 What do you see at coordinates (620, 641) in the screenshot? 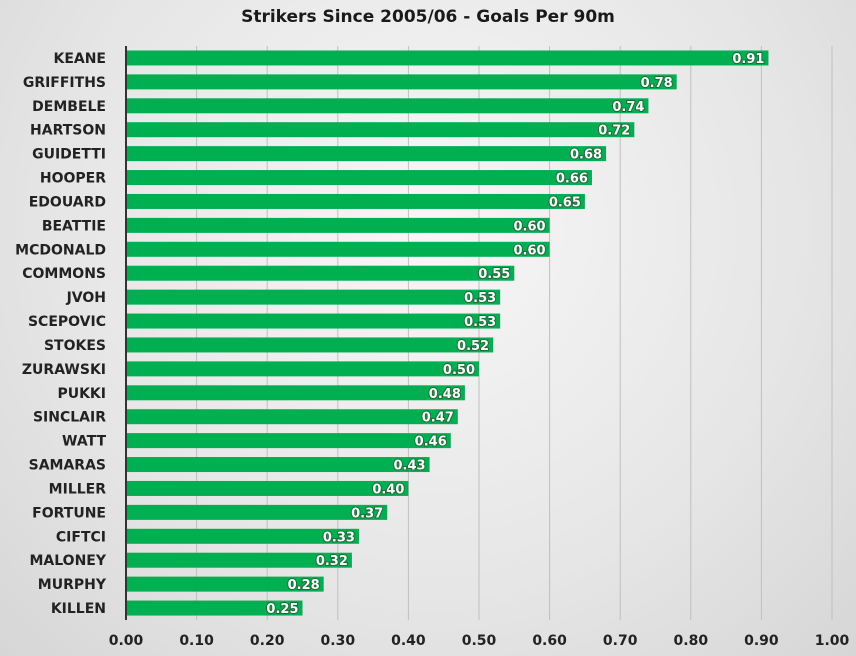
I see `x-tick-label: 0.70` at bounding box center [620, 641].